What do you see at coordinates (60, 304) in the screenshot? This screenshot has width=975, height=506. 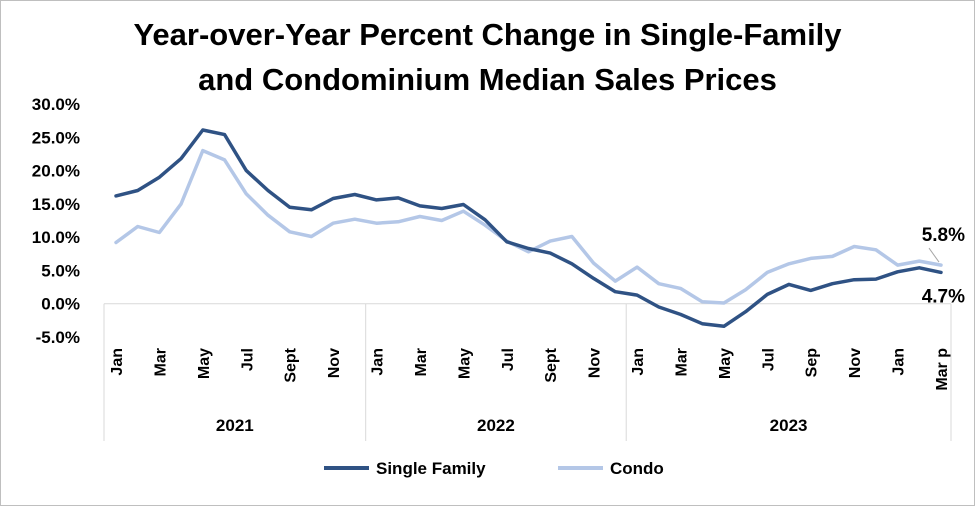 I see `y-tick-label: 0.0%` at bounding box center [60, 304].